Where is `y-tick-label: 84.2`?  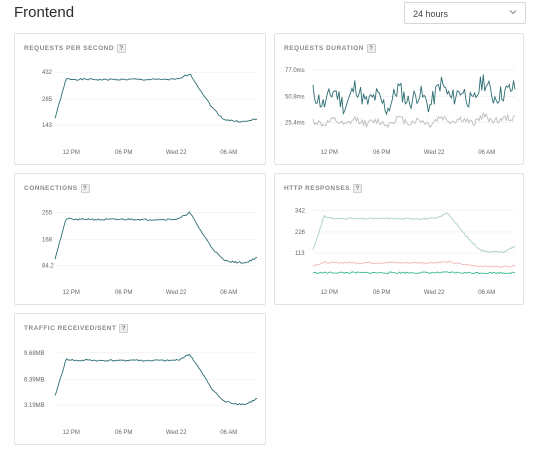 y-tick-label: 84.2 is located at coordinates (48, 266).